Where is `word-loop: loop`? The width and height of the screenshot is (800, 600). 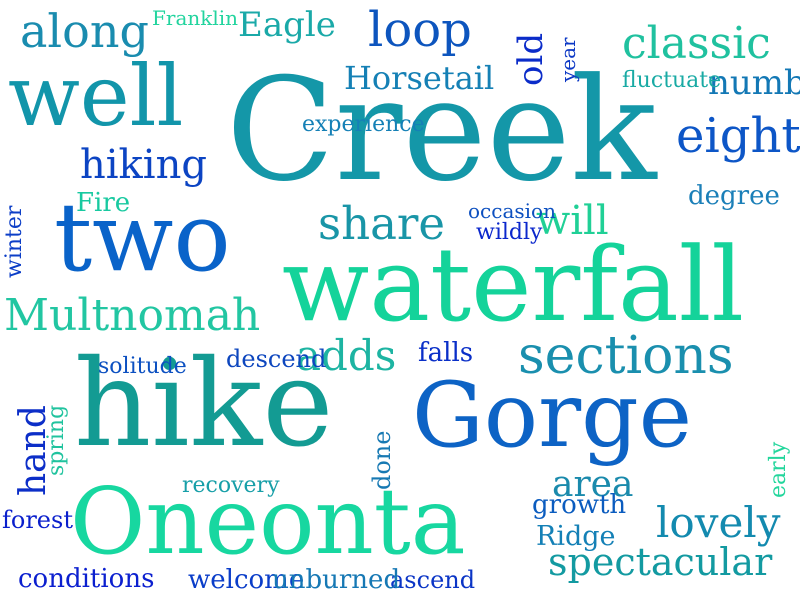 word-loop: loop is located at coordinates (420, 30).